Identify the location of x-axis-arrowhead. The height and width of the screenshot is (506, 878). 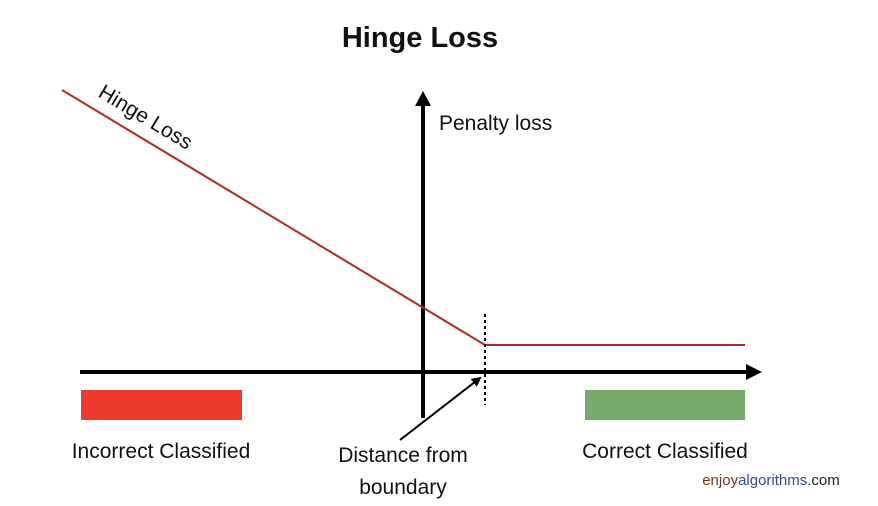
(754, 372).